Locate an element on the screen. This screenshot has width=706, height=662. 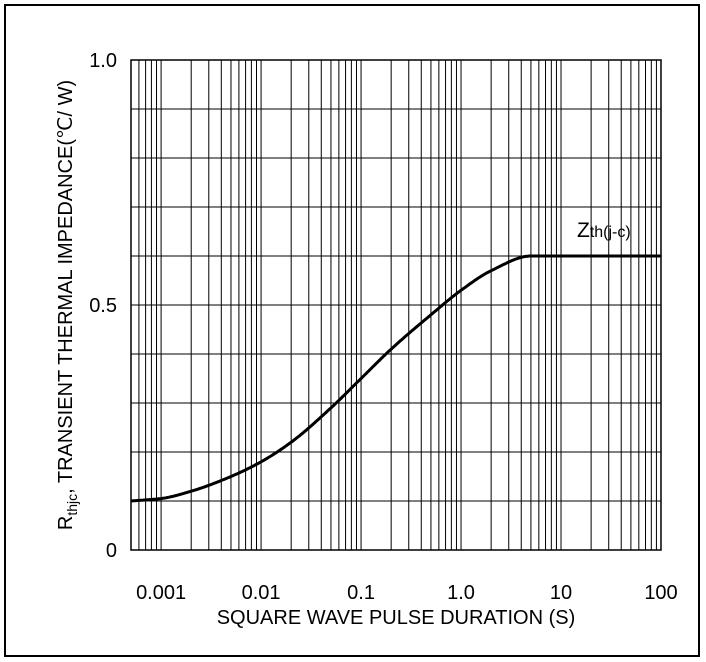
y-tick-label: 0.5 is located at coordinates (103, 306).